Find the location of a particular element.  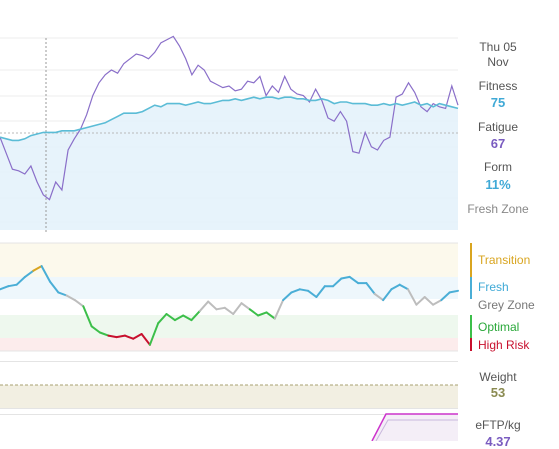

zone-transition-label: Transition is located at coordinates (504, 260).